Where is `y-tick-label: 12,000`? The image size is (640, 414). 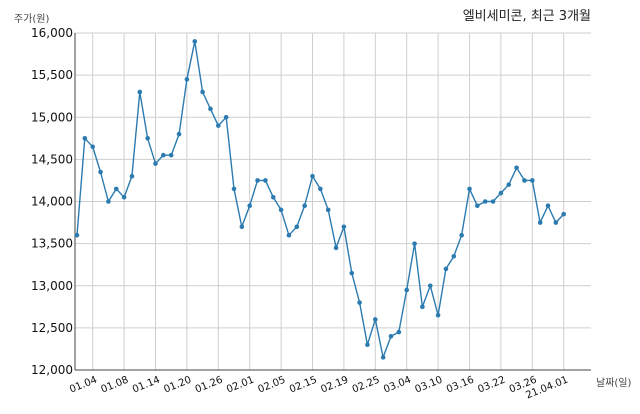 y-tick-label: 12,000 is located at coordinates (52, 370).